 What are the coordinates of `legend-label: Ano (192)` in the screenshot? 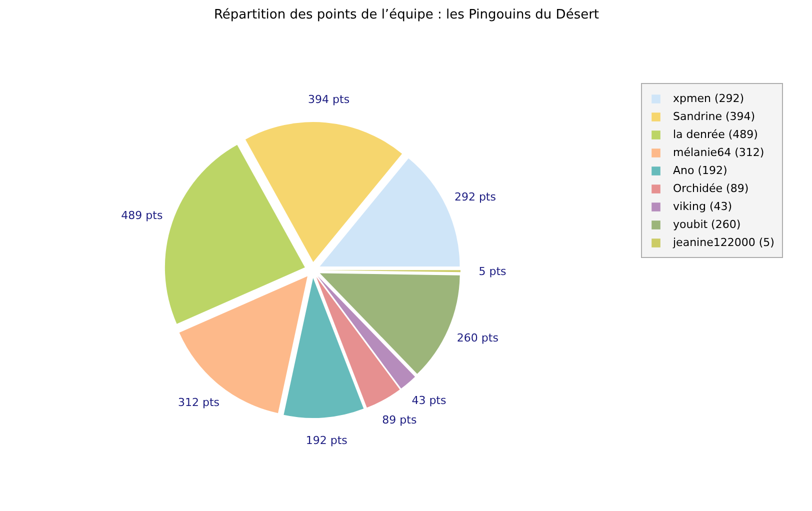 It's located at (700, 170).